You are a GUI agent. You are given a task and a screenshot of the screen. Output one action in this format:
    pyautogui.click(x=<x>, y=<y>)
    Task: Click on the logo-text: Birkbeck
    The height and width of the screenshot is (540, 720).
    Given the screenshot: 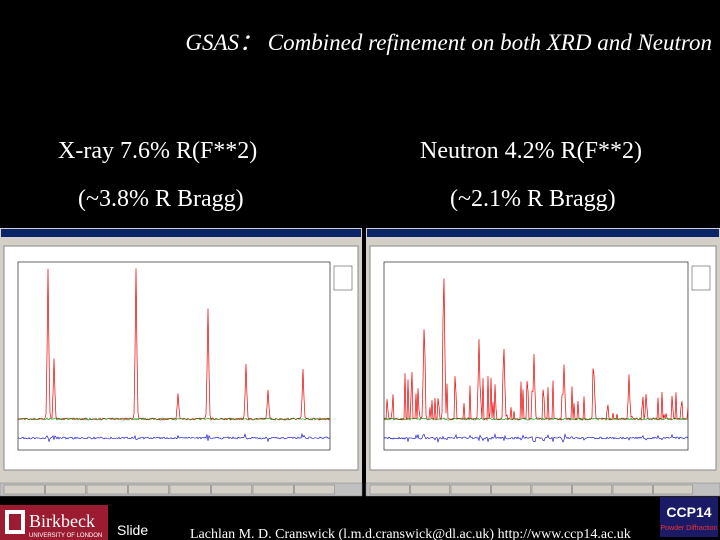 What is the action you would take?
    pyautogui.click(x=62, y=521)
    